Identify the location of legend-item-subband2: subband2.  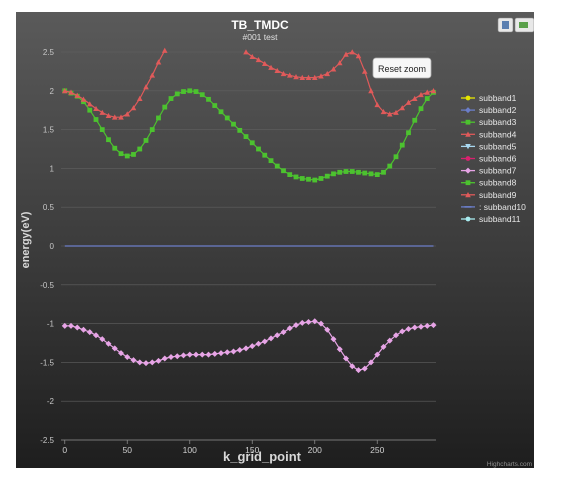
(489, 110).